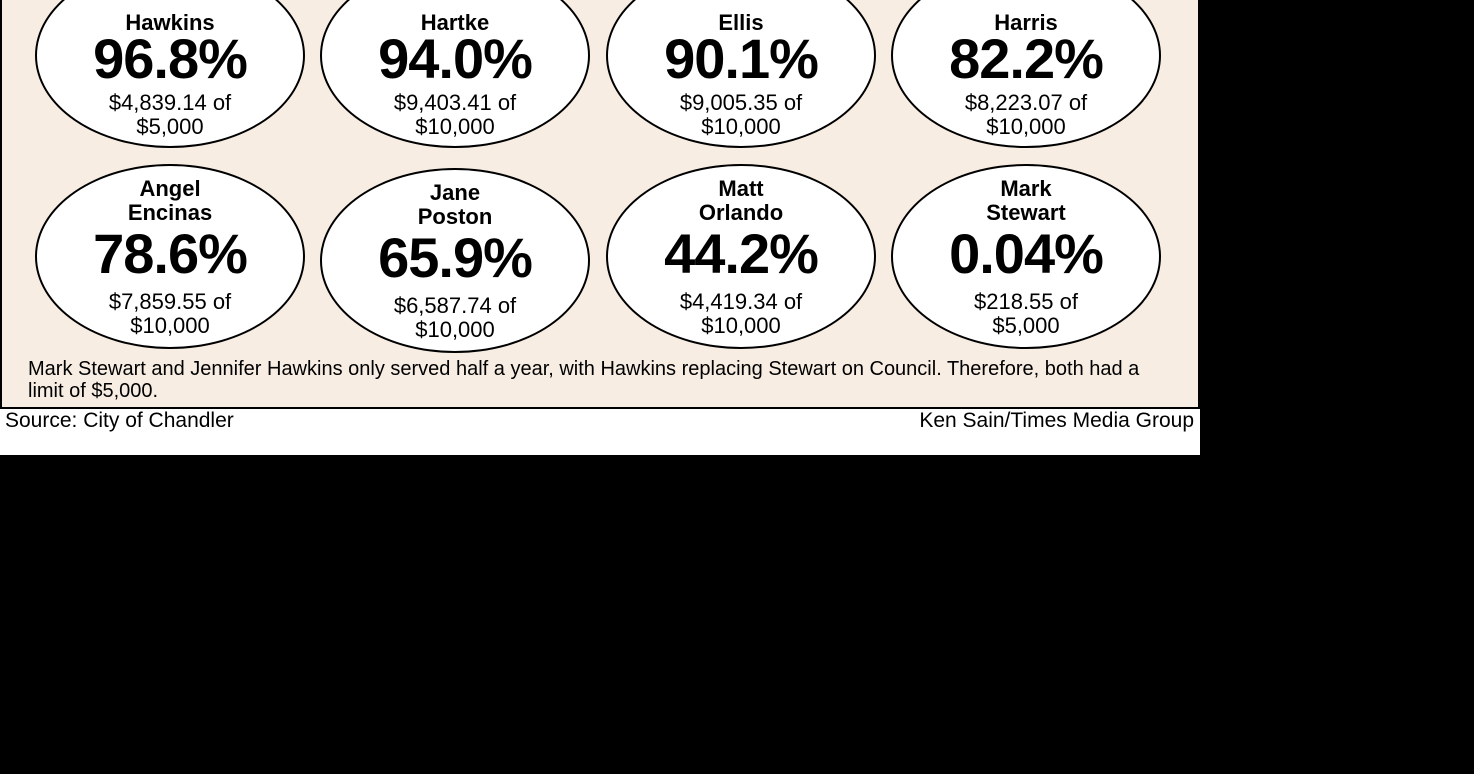  I want to click on percent-value: 94.0%, so click(455, 58).